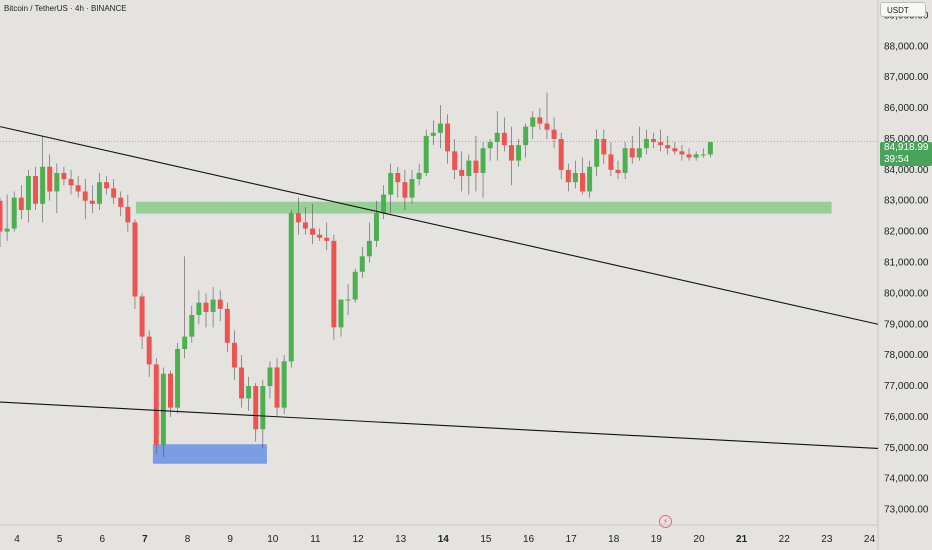  I want to click on time-tick-label: 22, so click(785, 539).